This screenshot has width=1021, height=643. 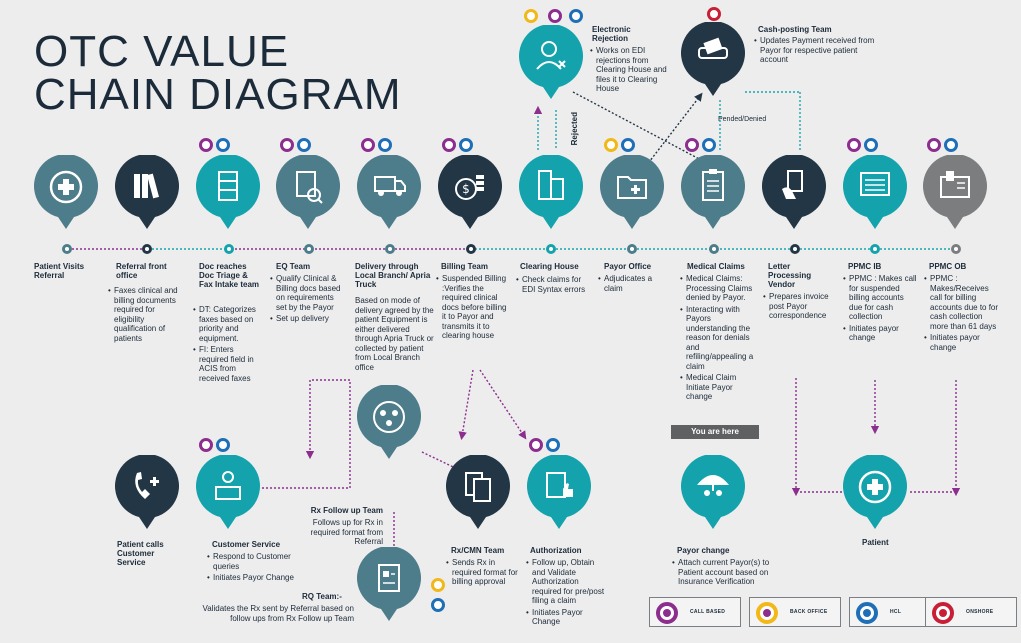 What do you see at coordinates (140, 553) in the screenshot?
I see `label-patient-calls: Patient calls Customer Service` at bounding box center [140, 553].